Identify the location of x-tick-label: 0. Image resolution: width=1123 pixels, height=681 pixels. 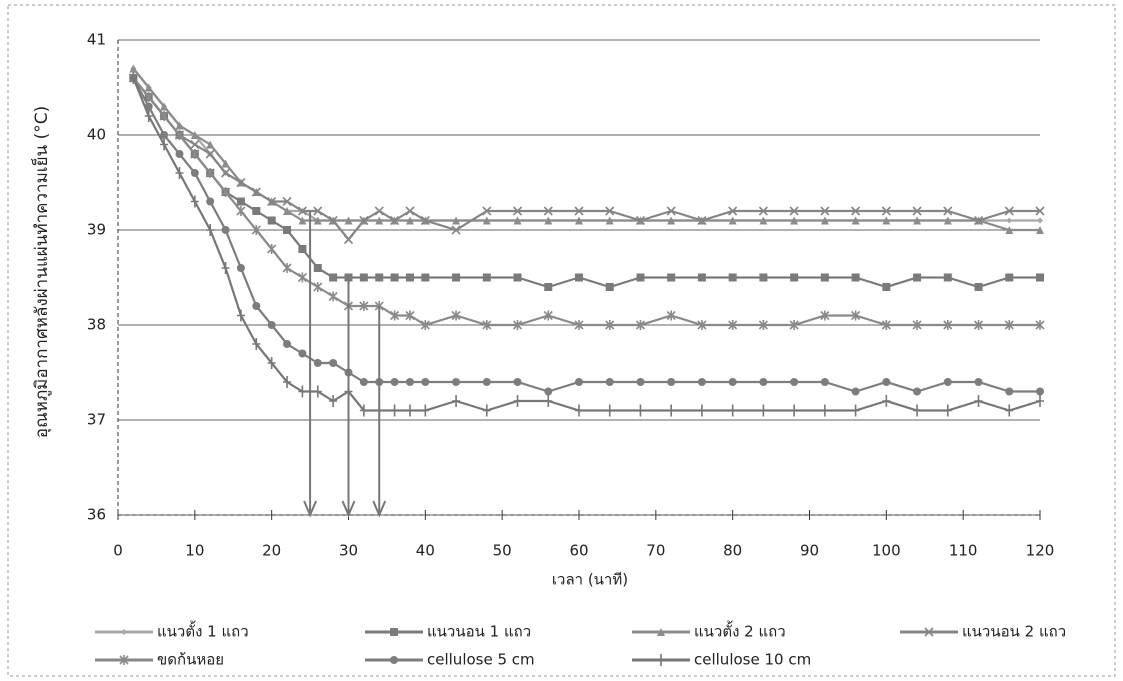
(118, 551).